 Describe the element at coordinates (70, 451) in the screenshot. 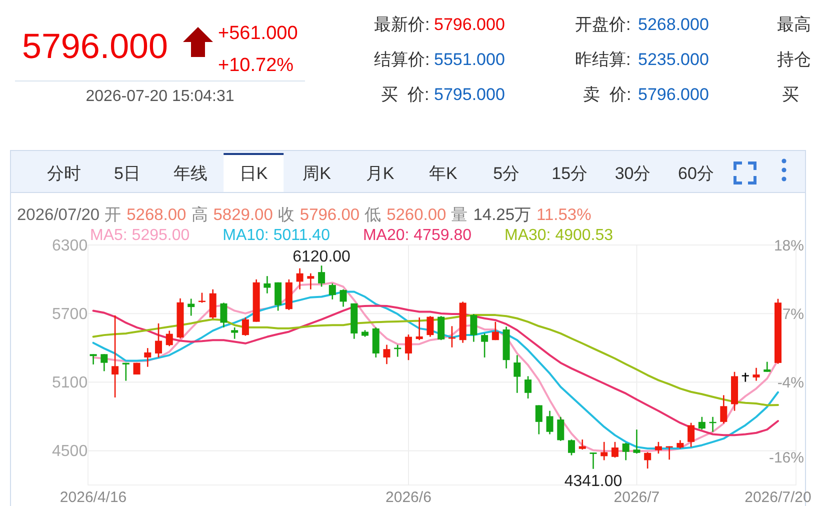

I see `y-tick-label: 4500` at that location.